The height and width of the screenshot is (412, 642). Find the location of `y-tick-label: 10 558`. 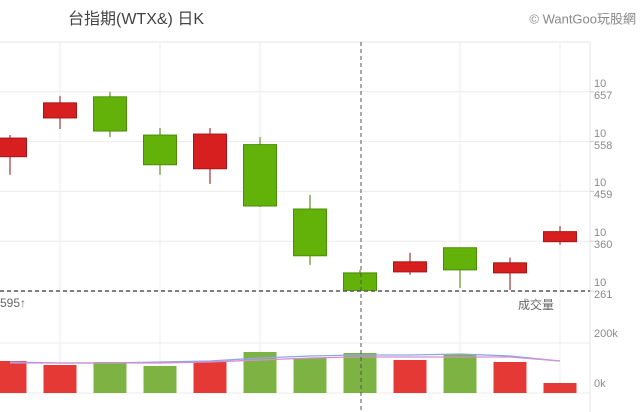

y-tick-label: 10 558 is located at coordinates (603, 139).